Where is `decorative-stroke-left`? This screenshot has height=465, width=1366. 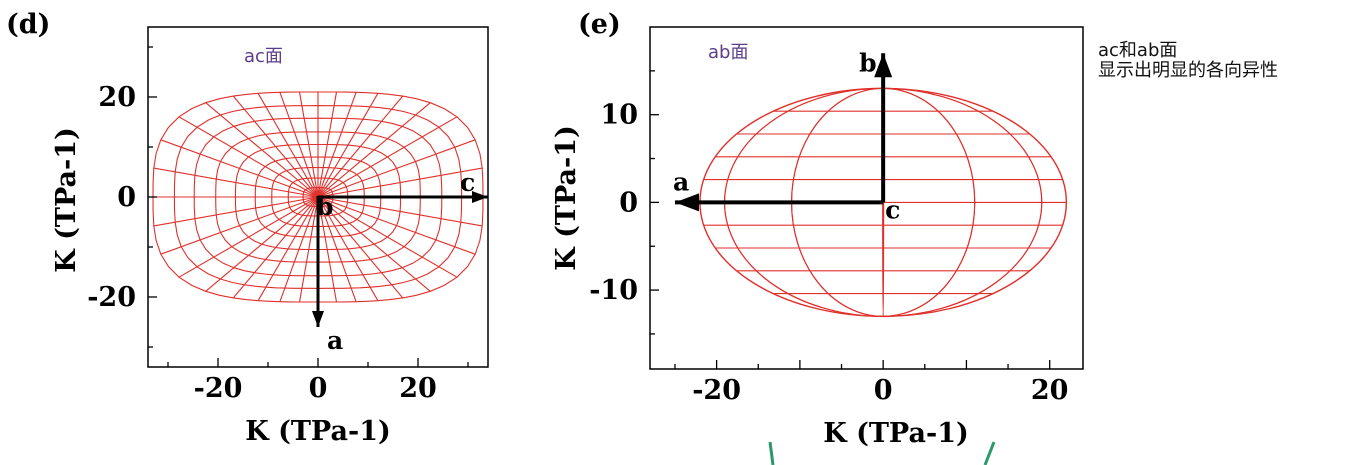
decorative-stroke-left is located at coordinates (771, 453).